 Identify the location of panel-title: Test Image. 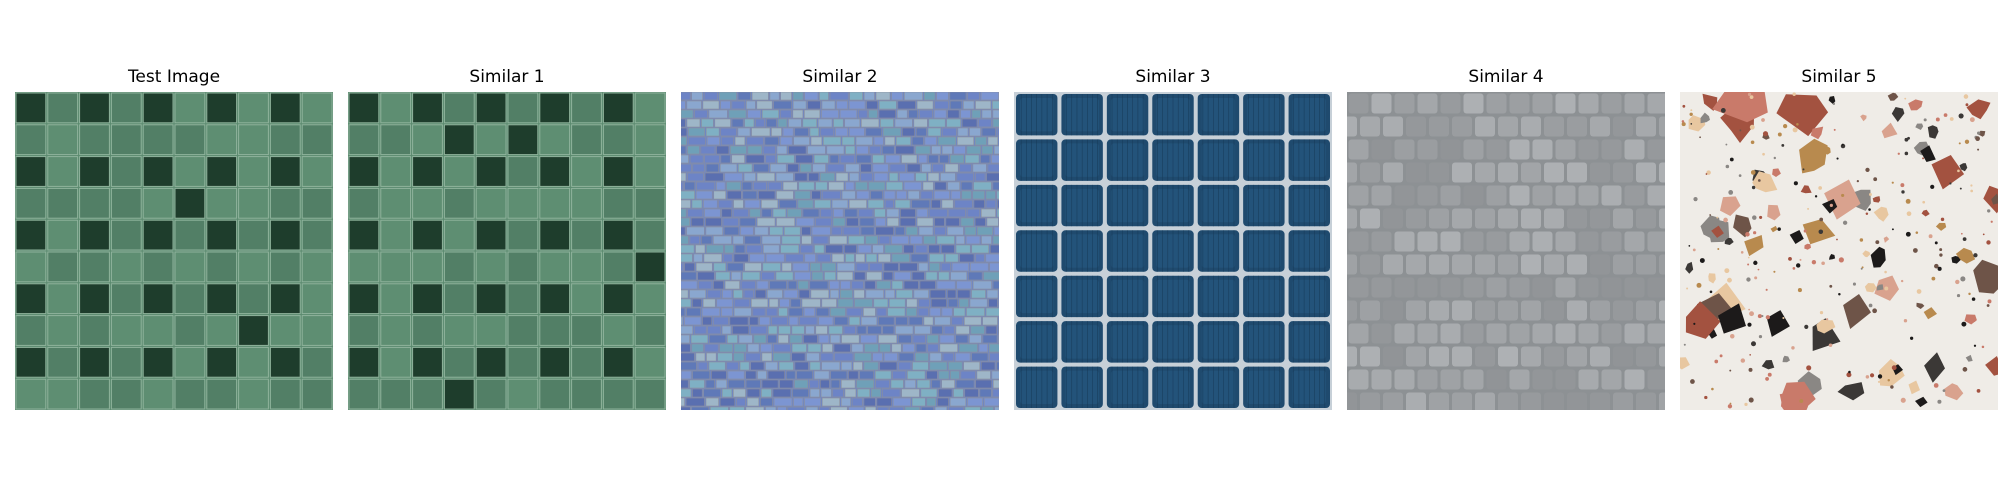
(174, 77).